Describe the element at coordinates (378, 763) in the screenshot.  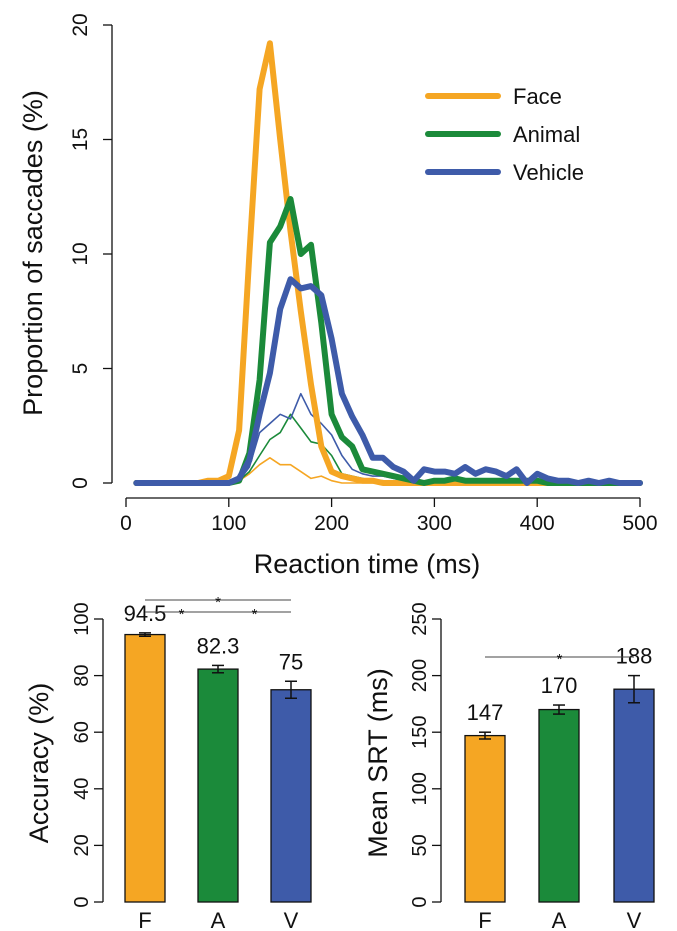
I see `srt-ylabel: Mean SRT (ms)` at that location.